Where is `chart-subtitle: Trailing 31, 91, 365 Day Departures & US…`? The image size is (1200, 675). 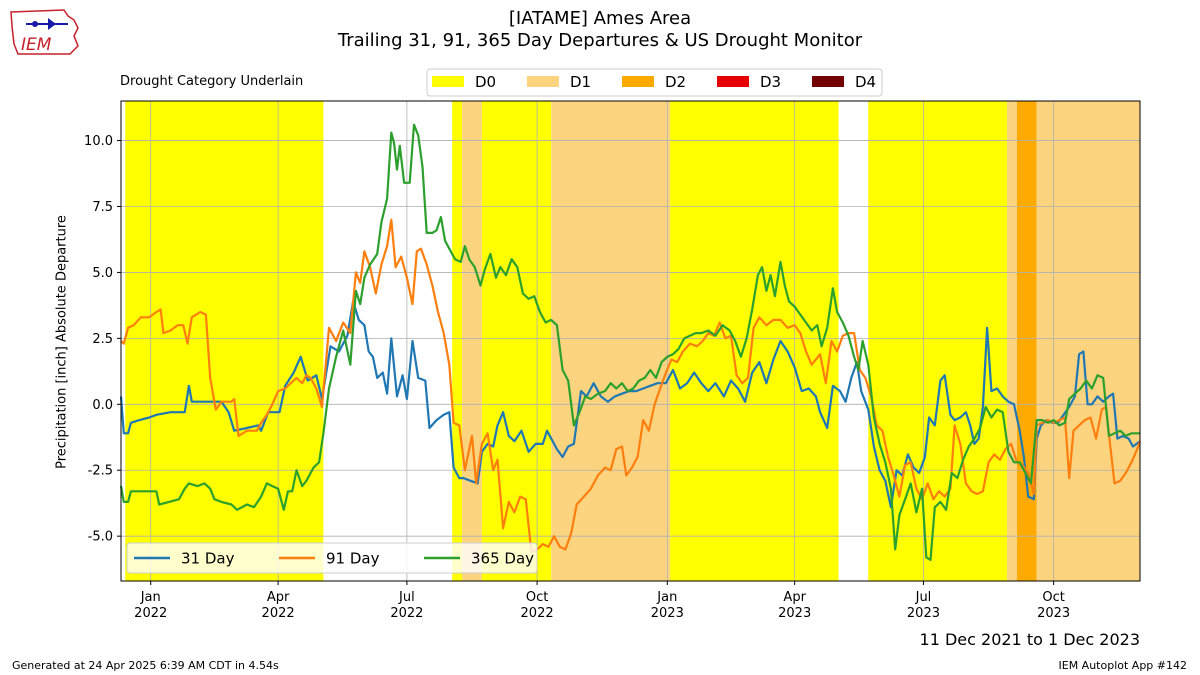 chart-subtitle: Trailing 31, 91, 365 Day Departures & US… is located at coordinates (600, 40).